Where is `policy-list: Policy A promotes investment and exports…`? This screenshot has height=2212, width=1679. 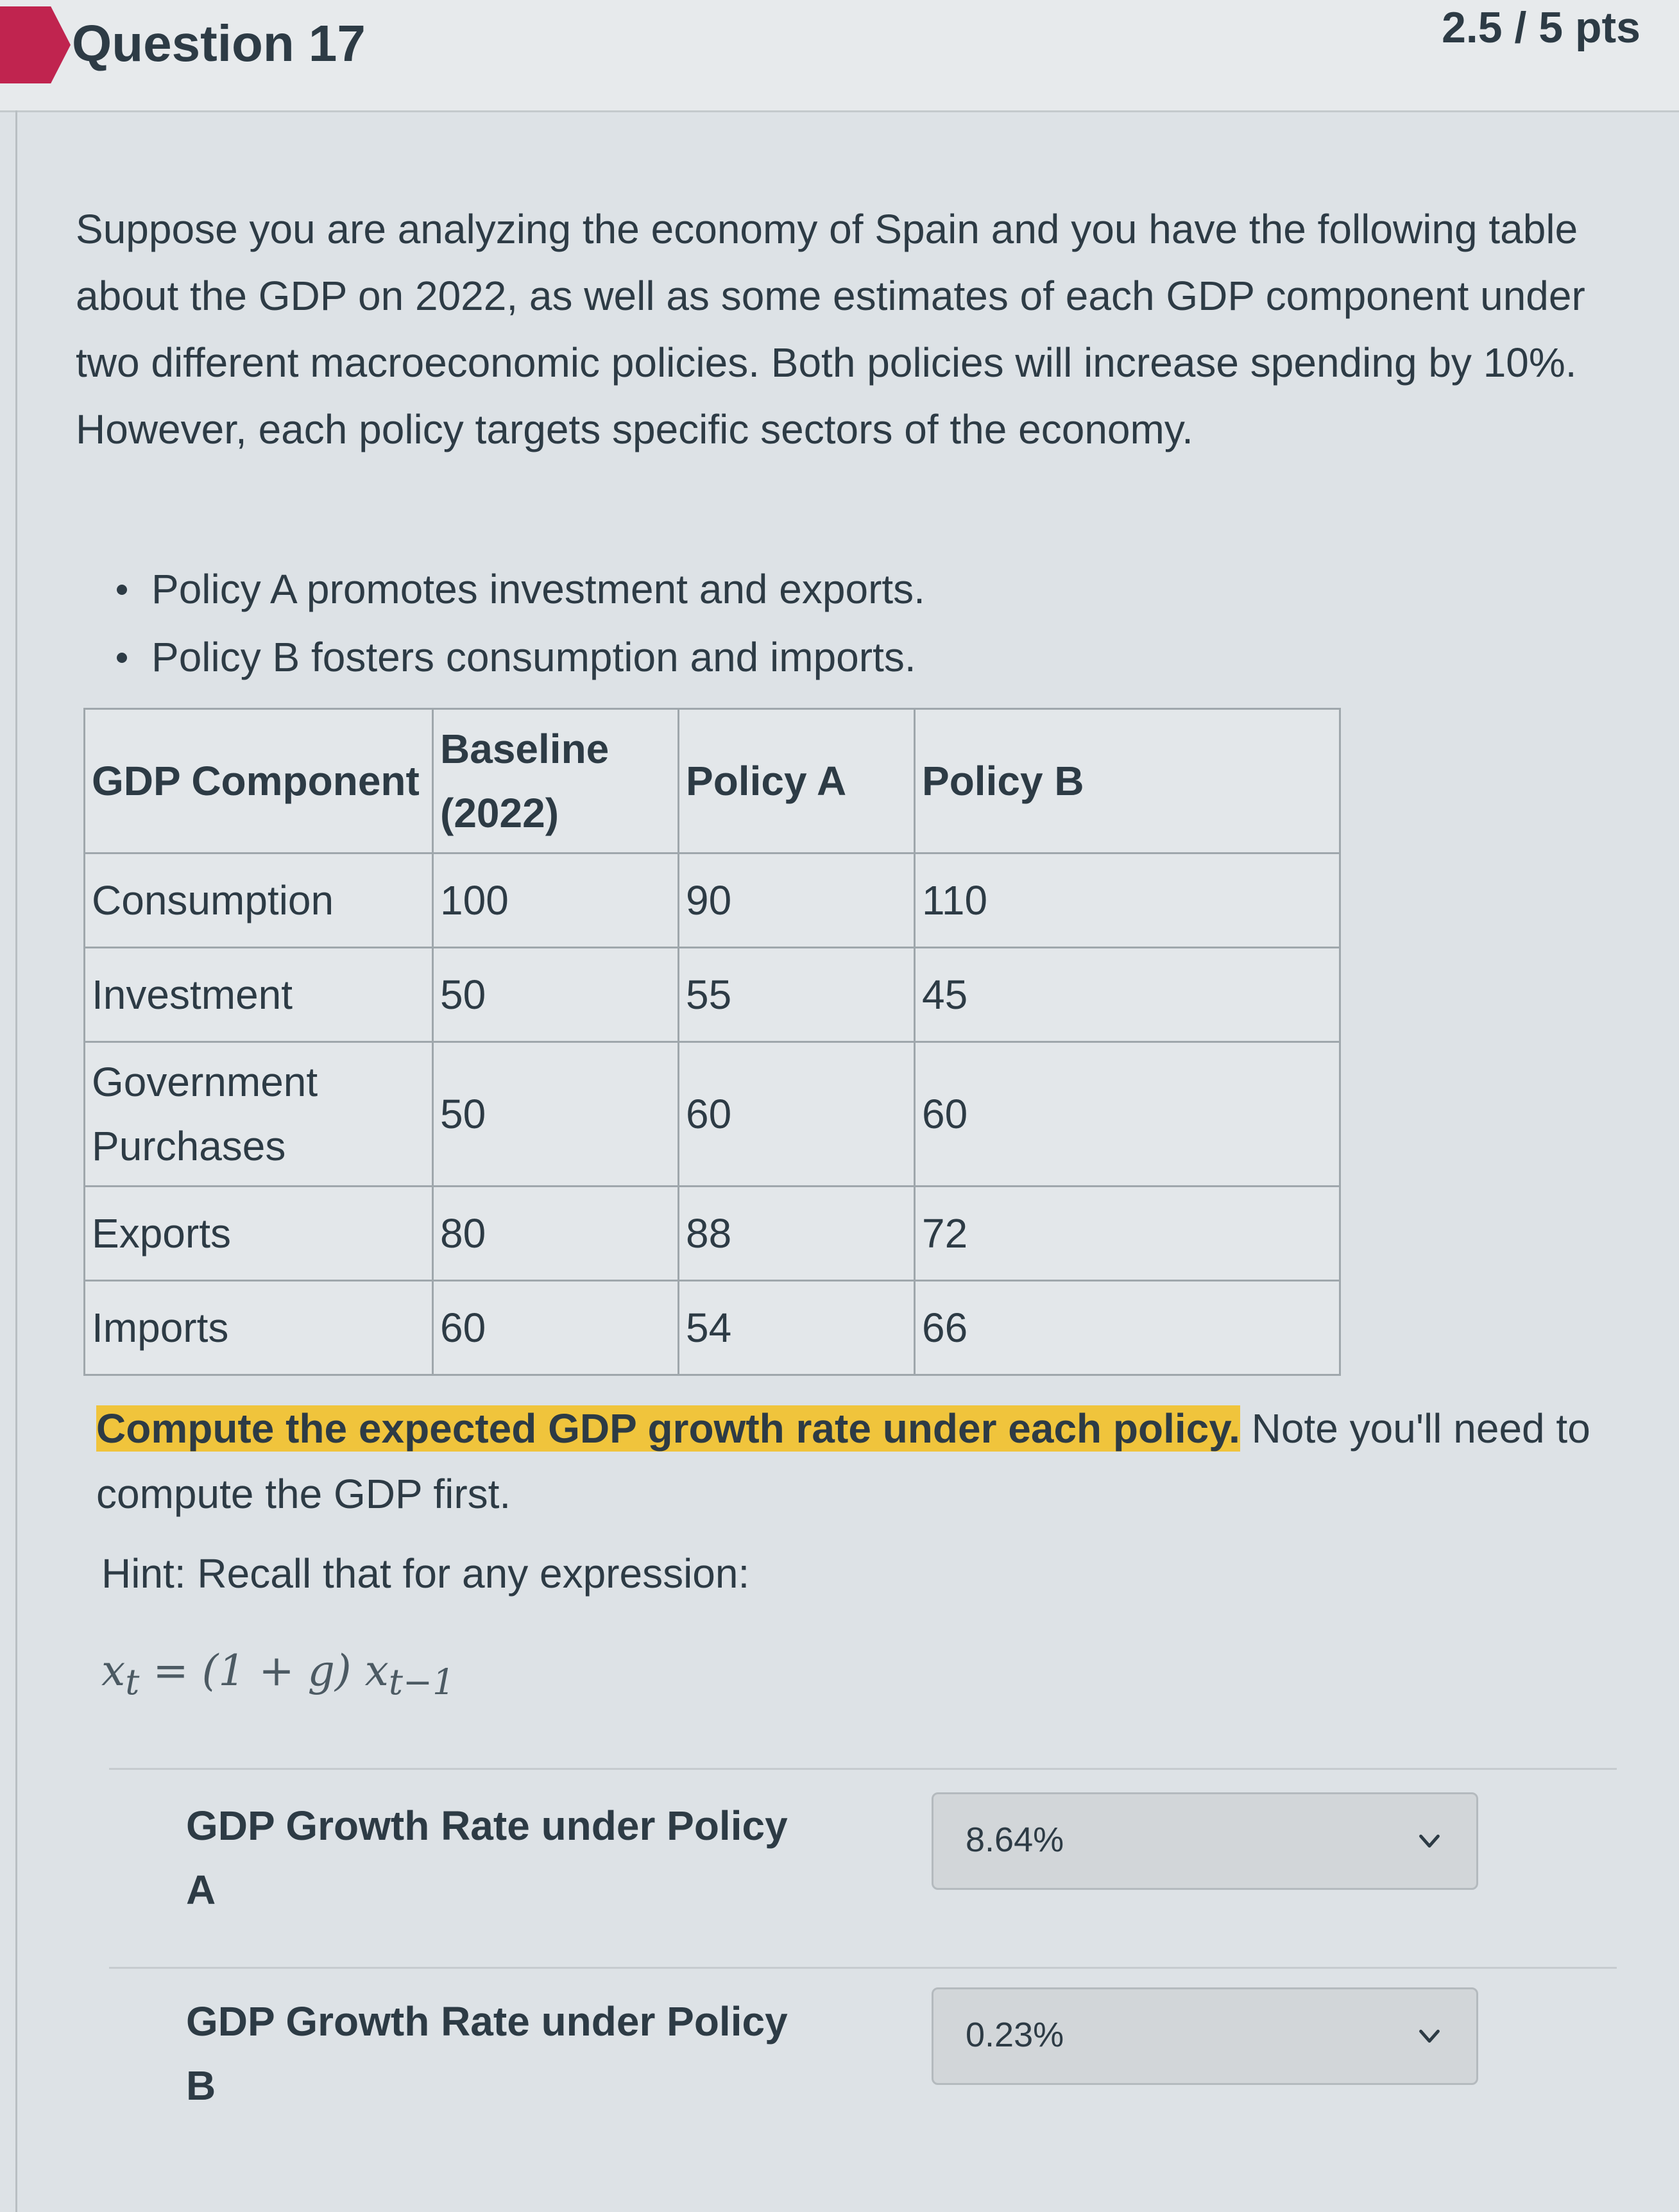 policy-list: Policy A promotes investment and exports… is located at coordinates (814, 623).